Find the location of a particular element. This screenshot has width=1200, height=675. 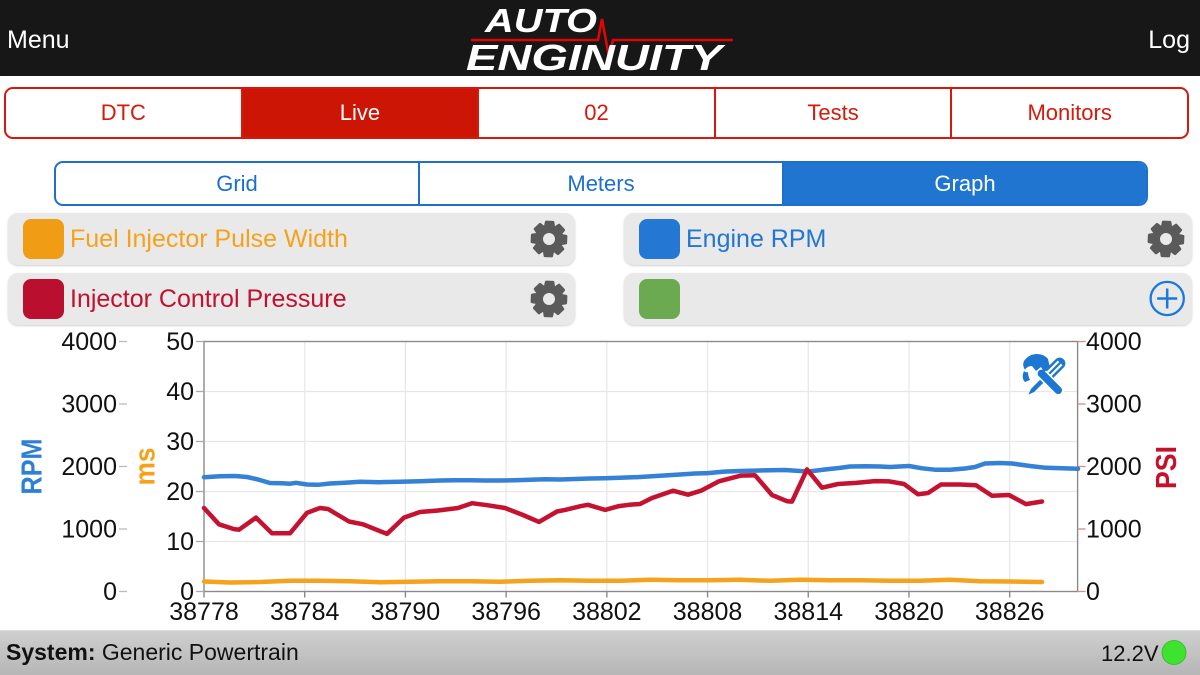

svg-text: 38778 is located at coordinates (204, 612).